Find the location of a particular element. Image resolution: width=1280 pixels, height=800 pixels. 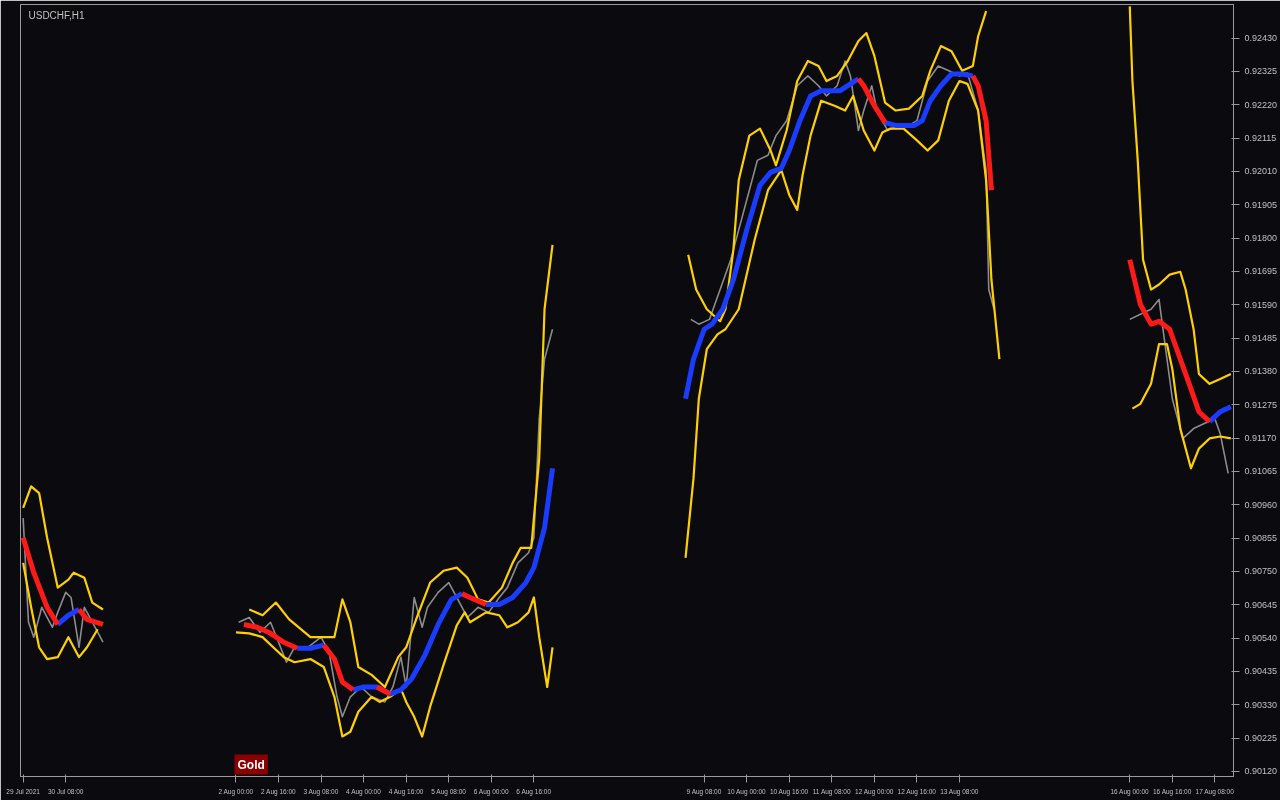

y-tick-label: 0.92325 is located at coordinates (1261, 71).